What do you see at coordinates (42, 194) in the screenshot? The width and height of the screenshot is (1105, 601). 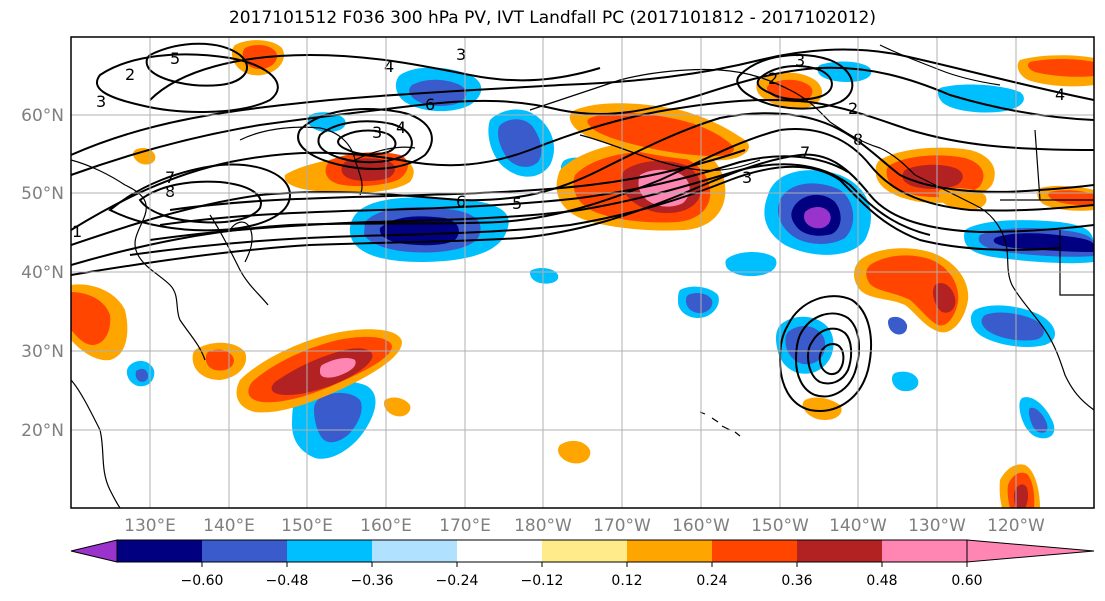 I see `lat-label: 50°N` at bounding box center [42, 194].